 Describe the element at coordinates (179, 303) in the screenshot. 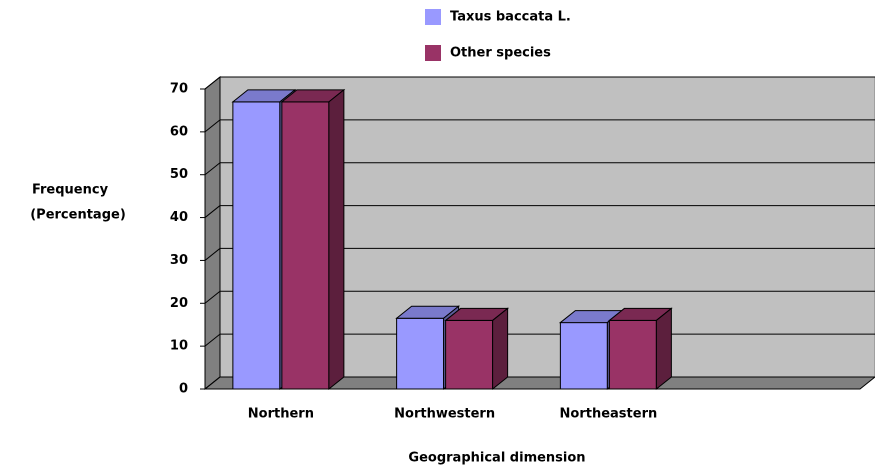

I see `y-tick-label: 20` at that location.